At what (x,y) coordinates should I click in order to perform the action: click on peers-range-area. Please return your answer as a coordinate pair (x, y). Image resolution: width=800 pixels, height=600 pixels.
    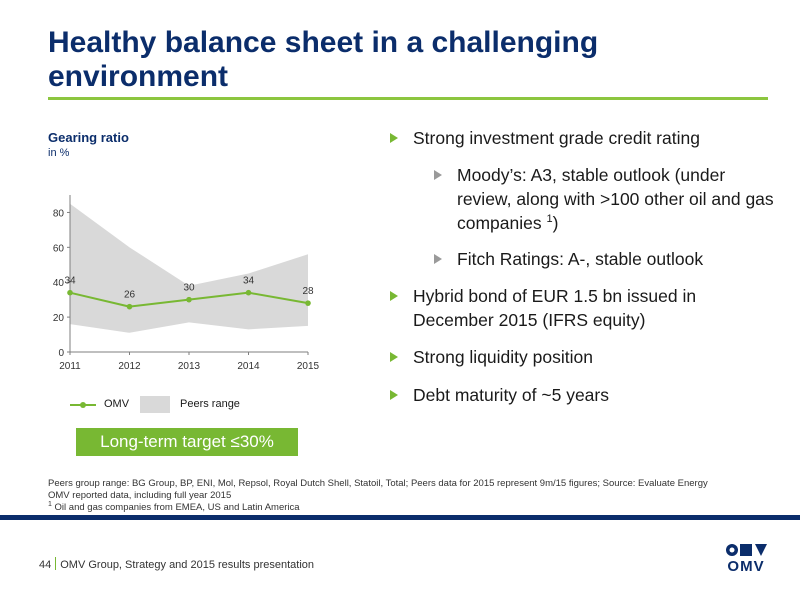
    Looking at the image, I should click on (189, 268).